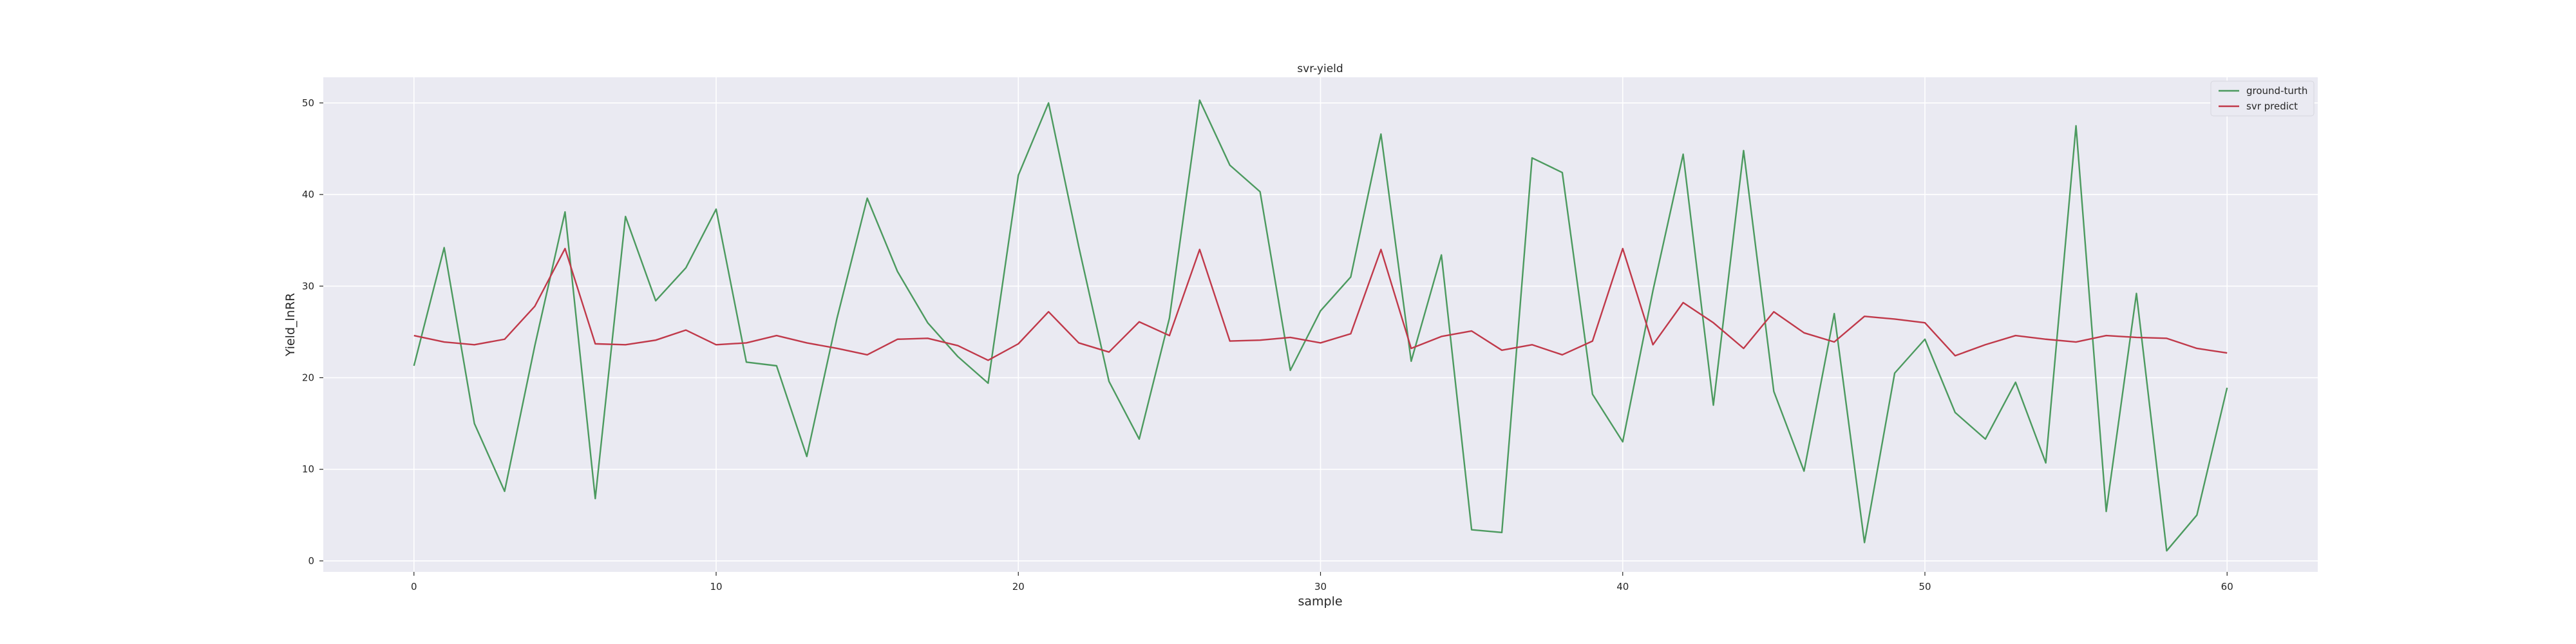 This screenshot has width=2576, height=644. I want to click on x-tick-label: 40, so click(1622, 587).